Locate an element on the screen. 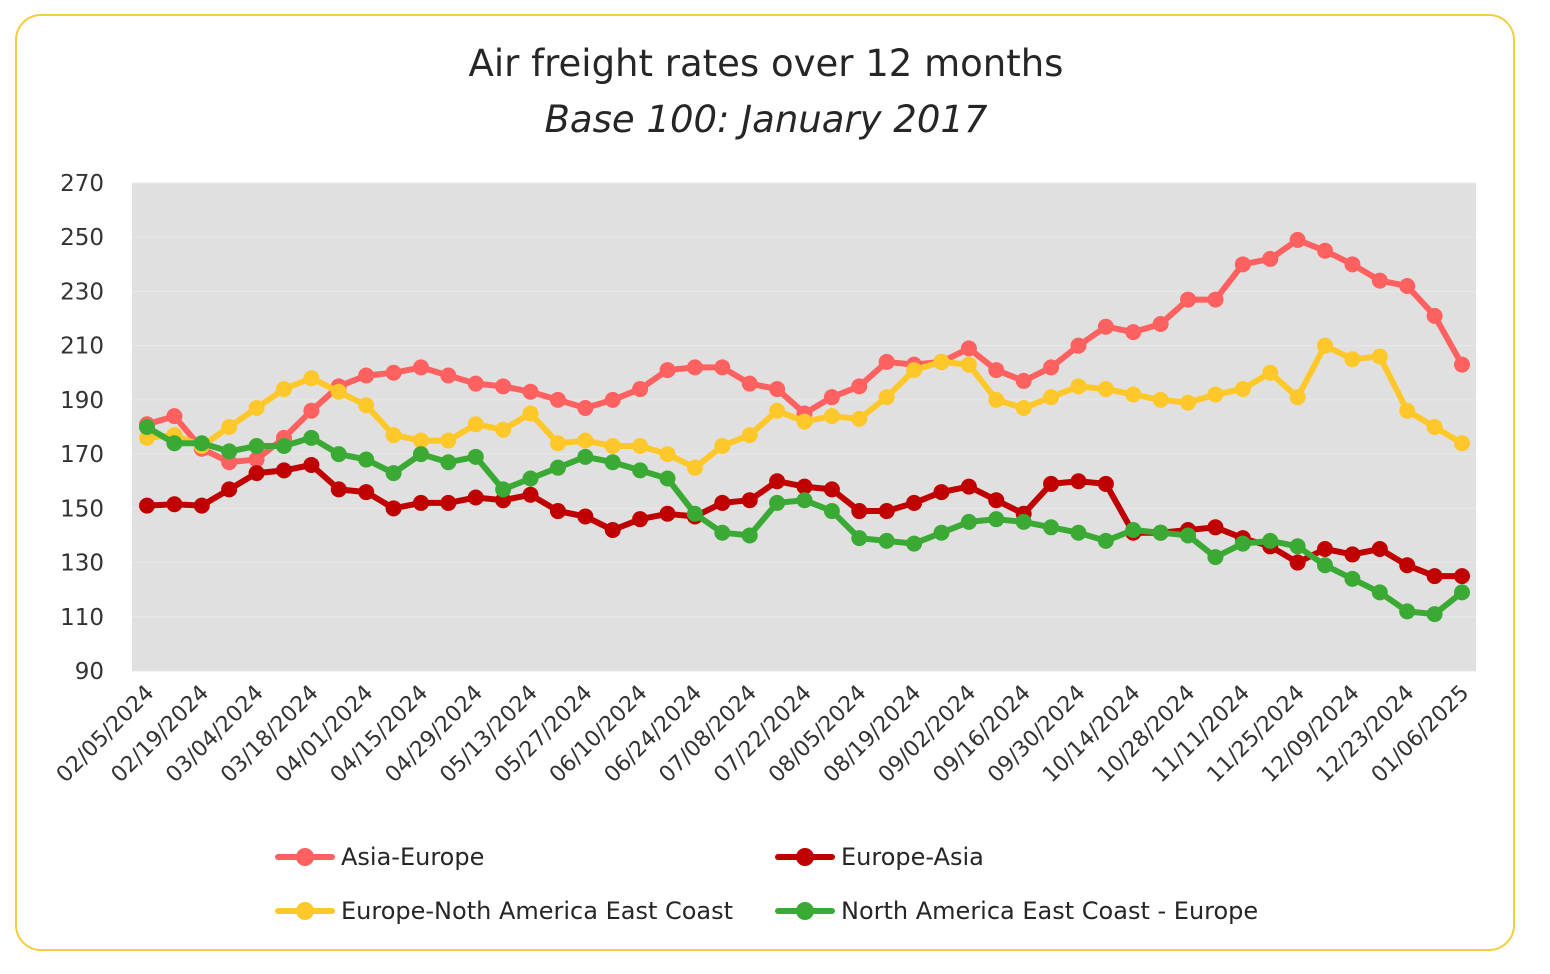 Image resolution: width=1550 pixels, height=974 pixels. legend-item-europe-asia: Europe-Asia is located at coordinates (879, 857).